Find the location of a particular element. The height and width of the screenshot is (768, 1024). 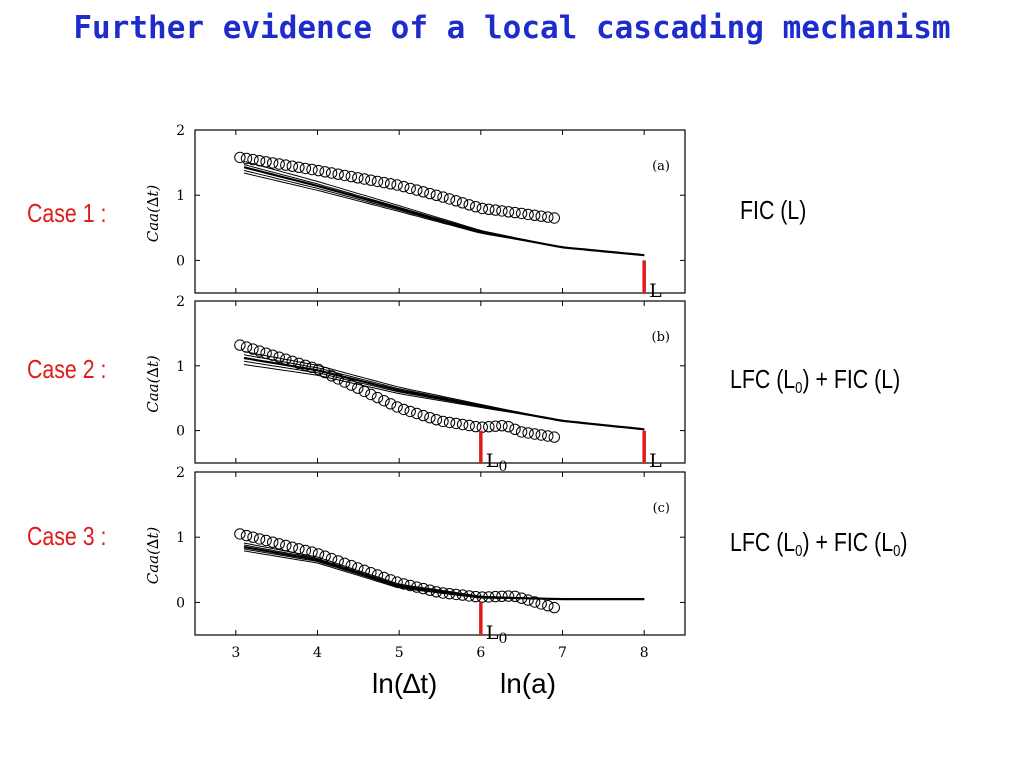

panel-2: 0 1 2 Caa(∆t) (b) L0 L is located at coordinates (415, 384).